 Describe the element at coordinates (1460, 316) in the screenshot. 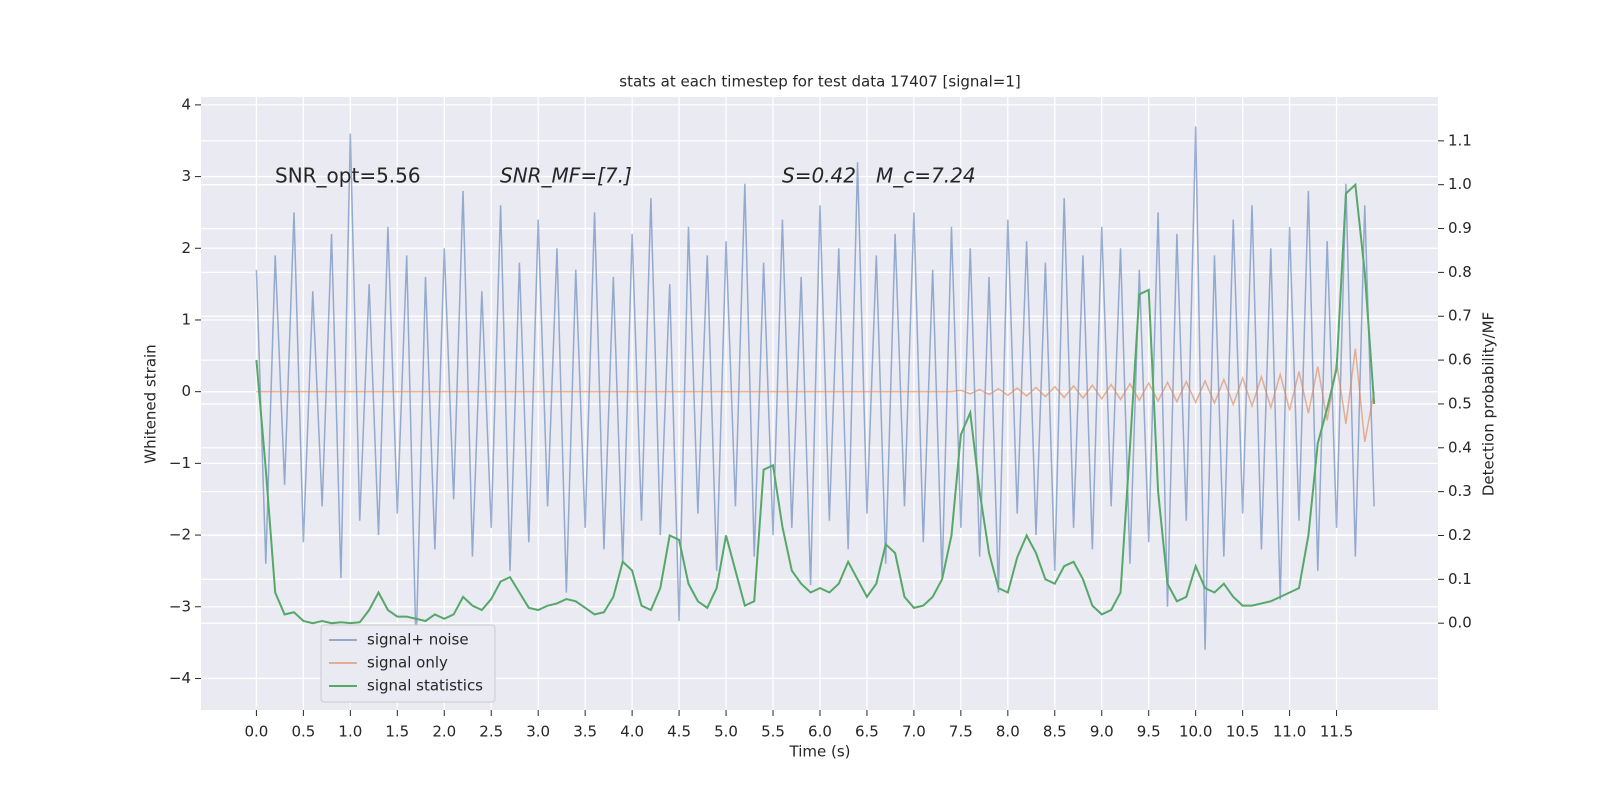

I see `y2-tick-label: 0.7` at that location.